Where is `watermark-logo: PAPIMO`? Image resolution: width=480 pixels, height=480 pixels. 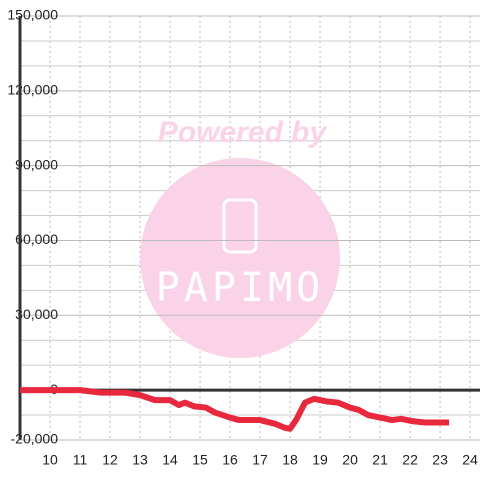
watermark-logo: PAPIMO is located at coordinates (240, 288).